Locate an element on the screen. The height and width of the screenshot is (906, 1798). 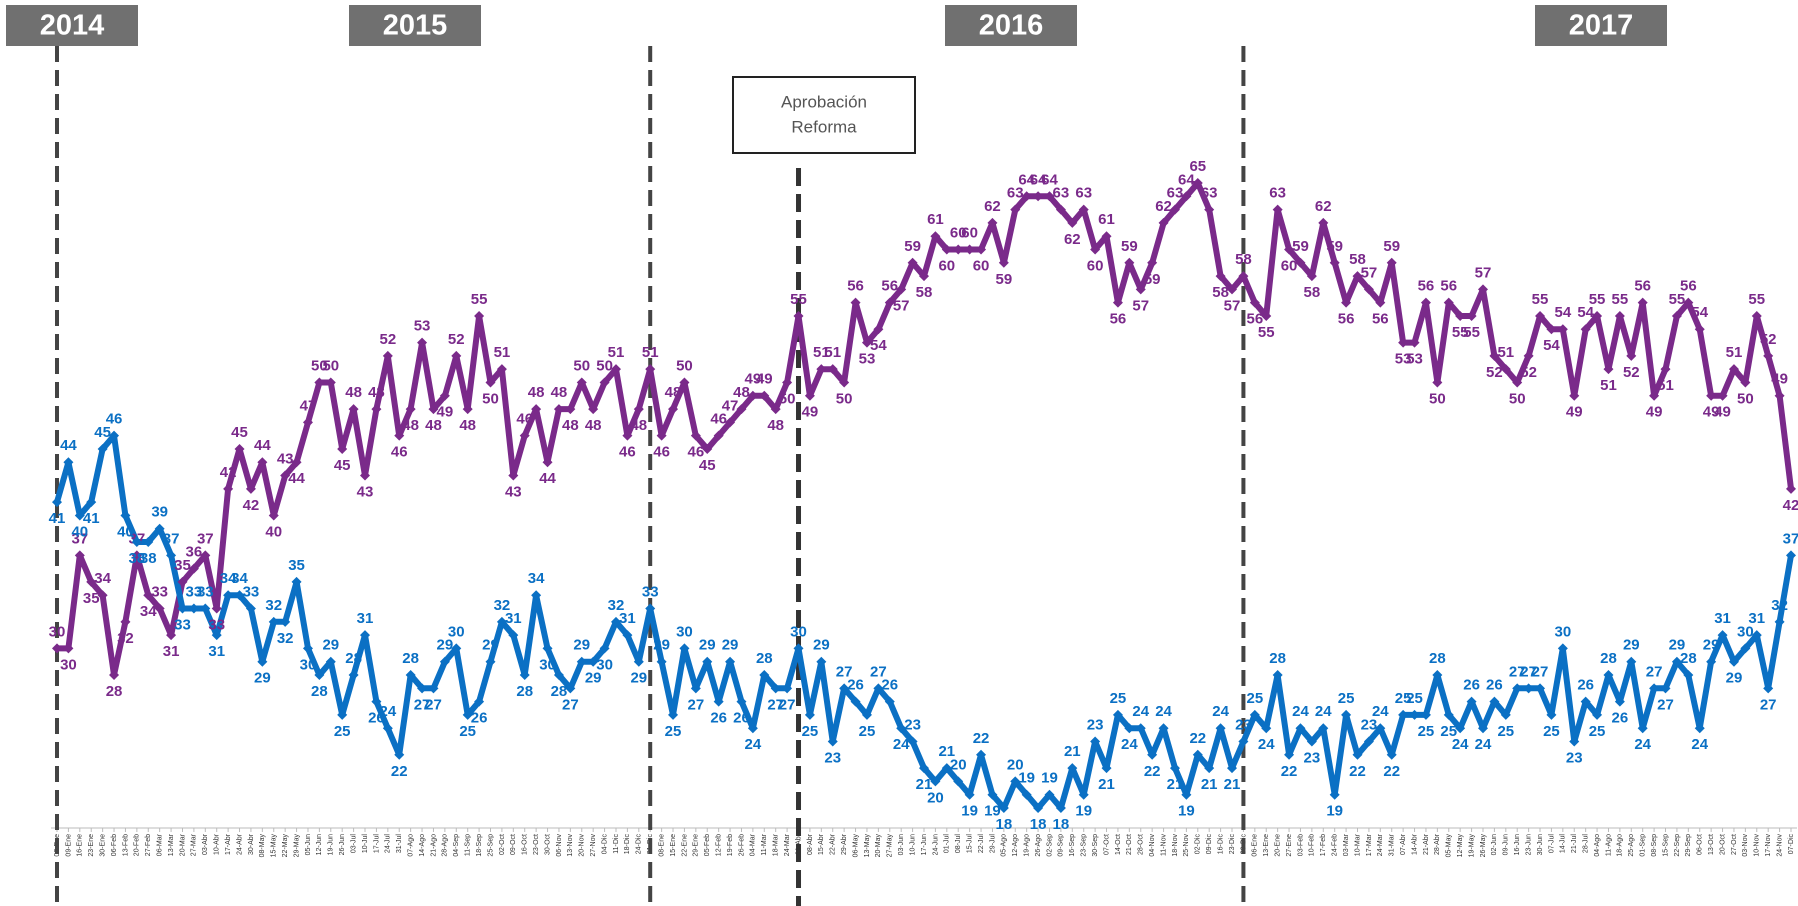
x-tick-label: 03-Feb is located at coordinates (1300, 845).